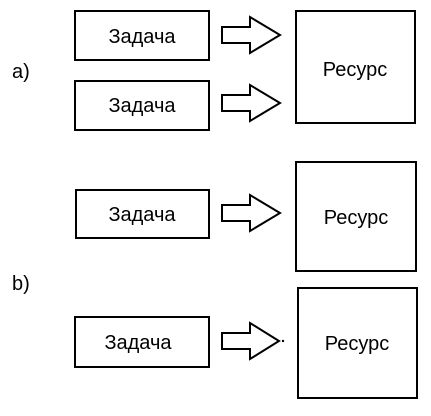 The width and height of the screenshot is (431, 416). I want to click on section-a-task-1: Задача, so click(142, 35).